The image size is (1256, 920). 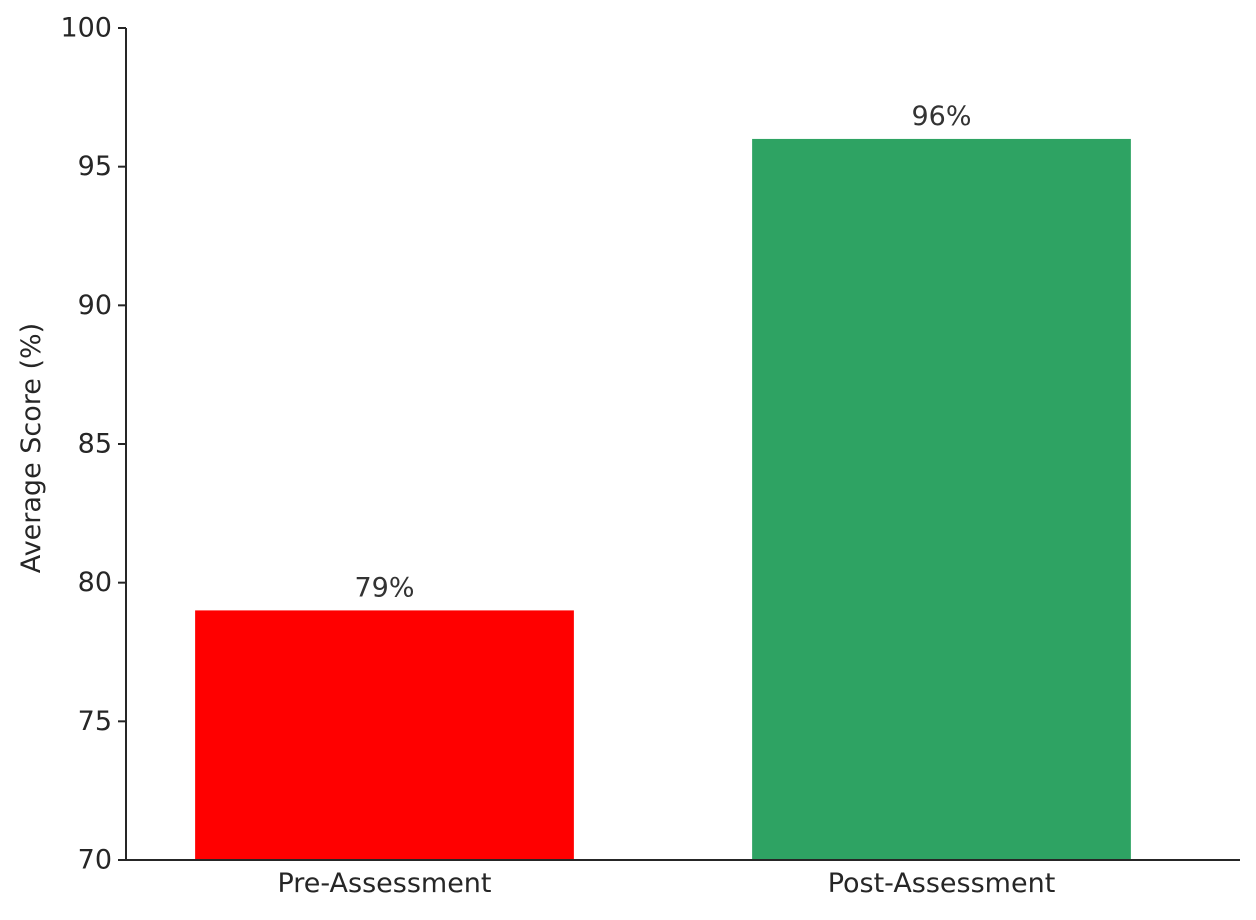 What do you see at coordinates (942, 883) in the screenshot?
I see `x-category-label: Post-Assessment` at bounding box center [942, 883].